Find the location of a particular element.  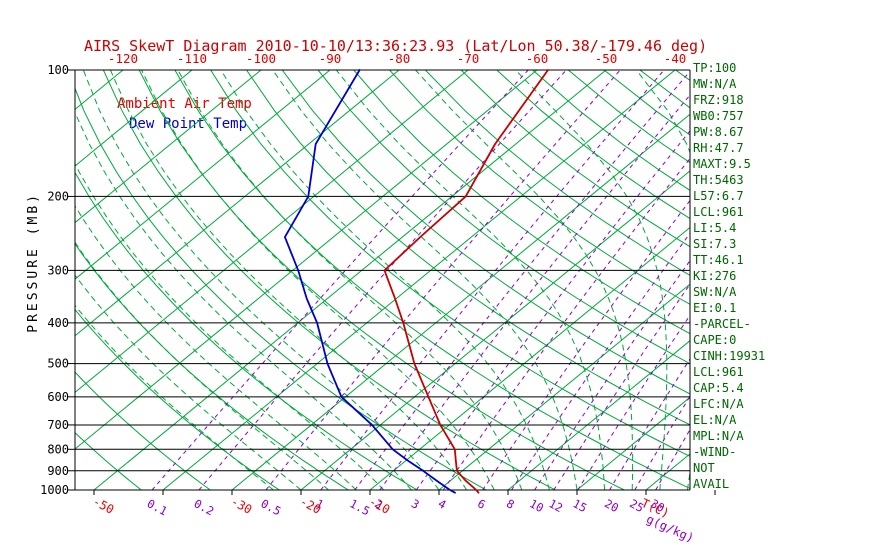

pressure-tick-label: 200 is located at coordinates (58, 196).